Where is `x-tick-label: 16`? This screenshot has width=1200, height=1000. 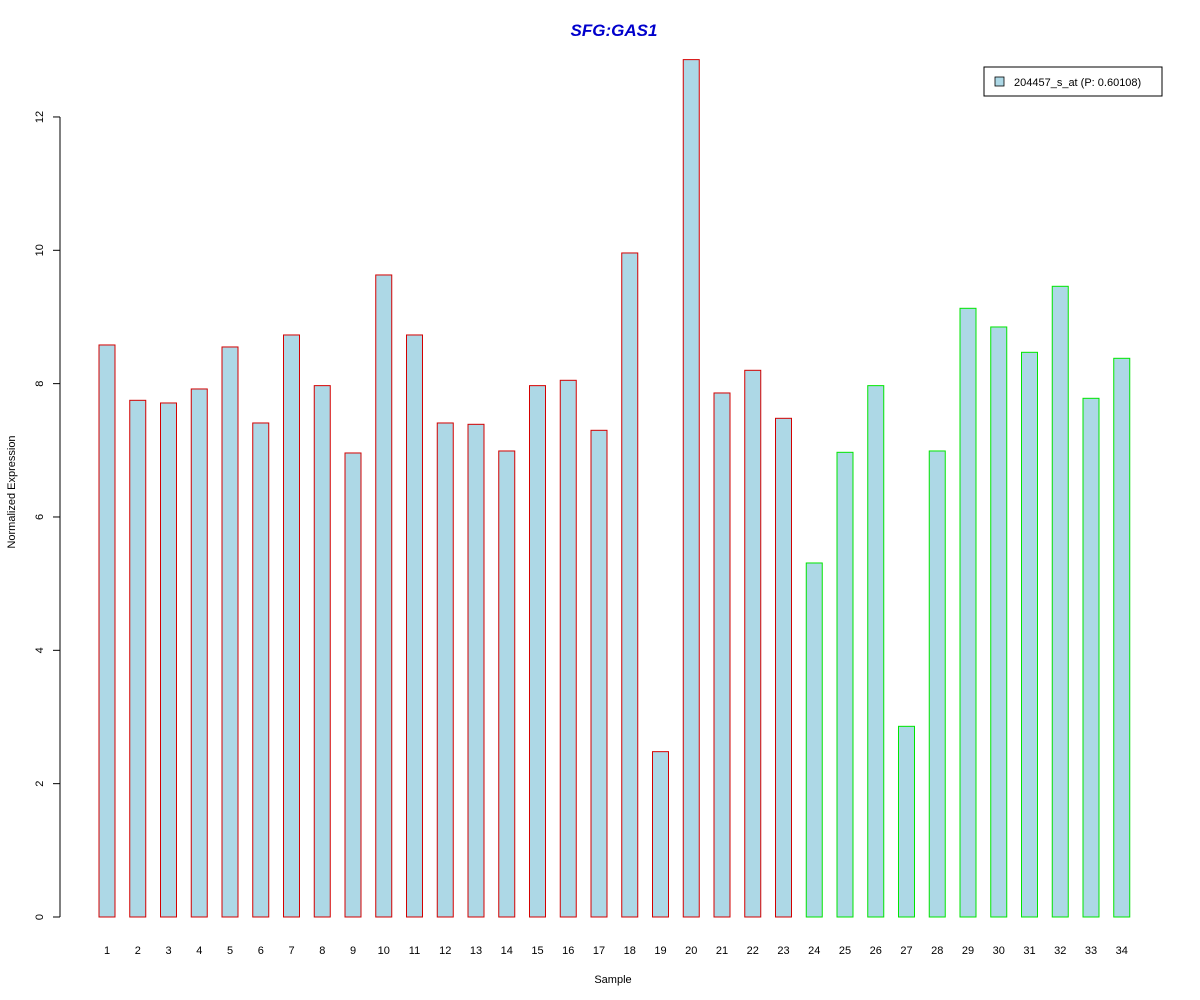 x-tick-label: 16 is located at coordinates (568, 951).